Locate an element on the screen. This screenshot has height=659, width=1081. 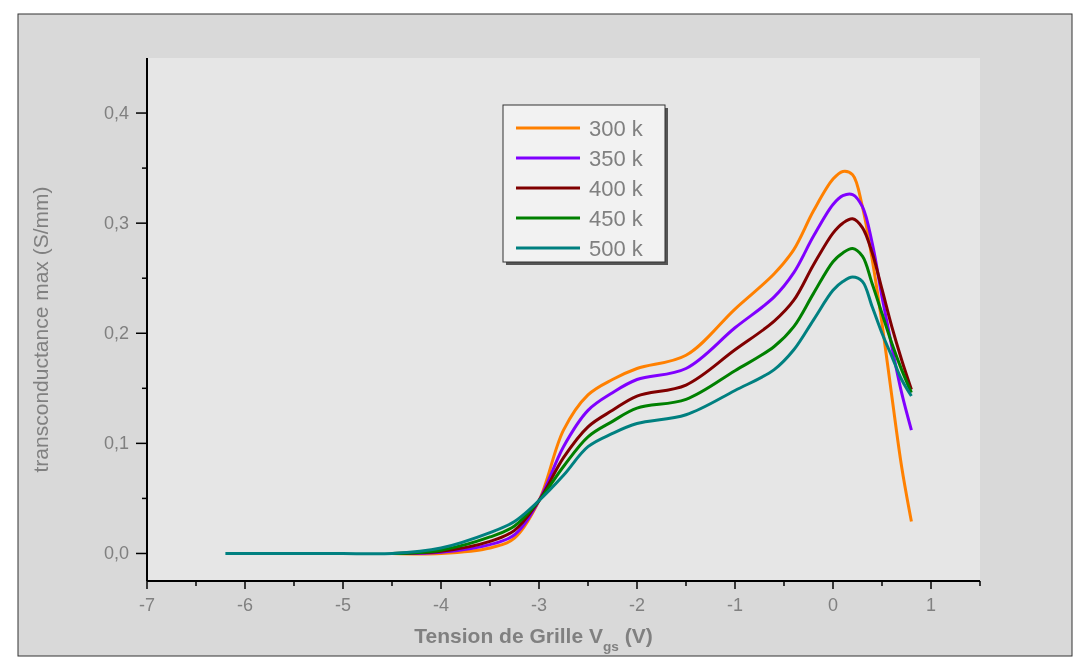
y-axis-title: transconductance max (S/mm) is located at coordinates (40, 329).